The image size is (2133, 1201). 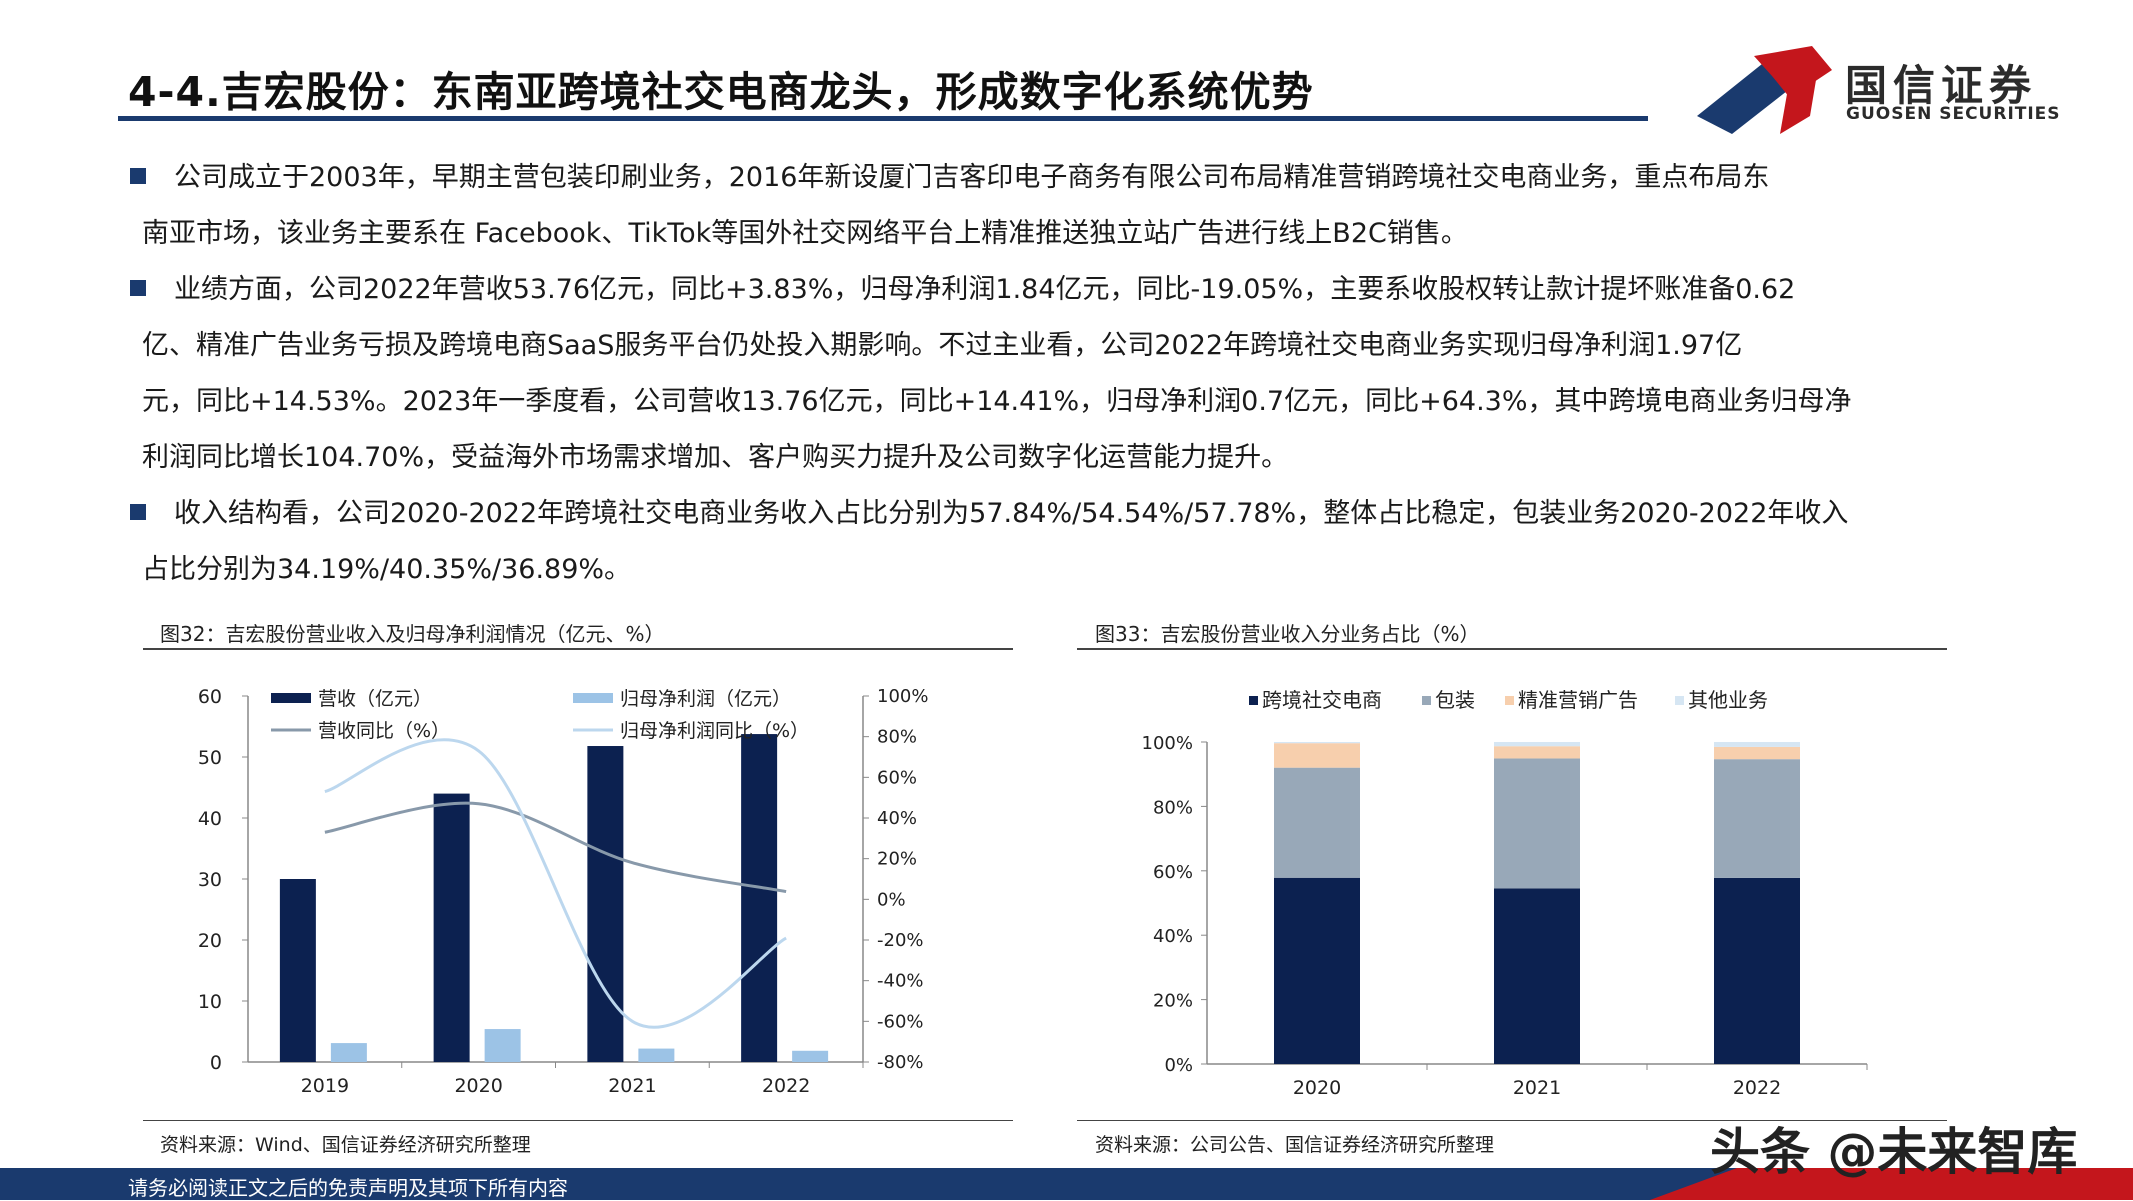 What do you see at coordinates (325, 1086) in the screenshot?
I see `x-tick-label: 2019` at bounding box center [325, 1086].